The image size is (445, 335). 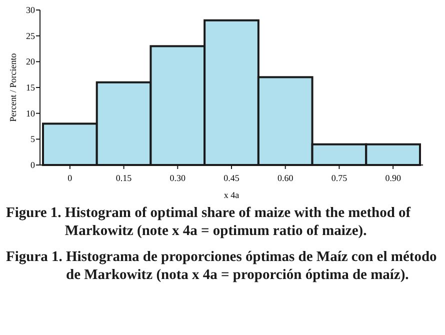 What do you see at coordinates (124, 178) in the screenshot?
I see `x-tick-label: 0.15` at bounding box center [124, 178].